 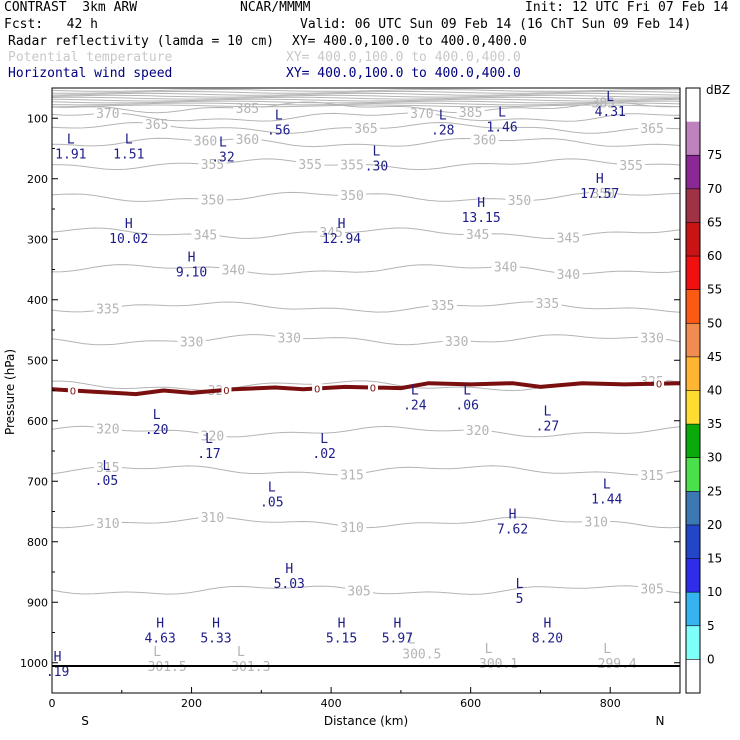 I want to click on x-tick-label: 600, so click(x=470, y=703).